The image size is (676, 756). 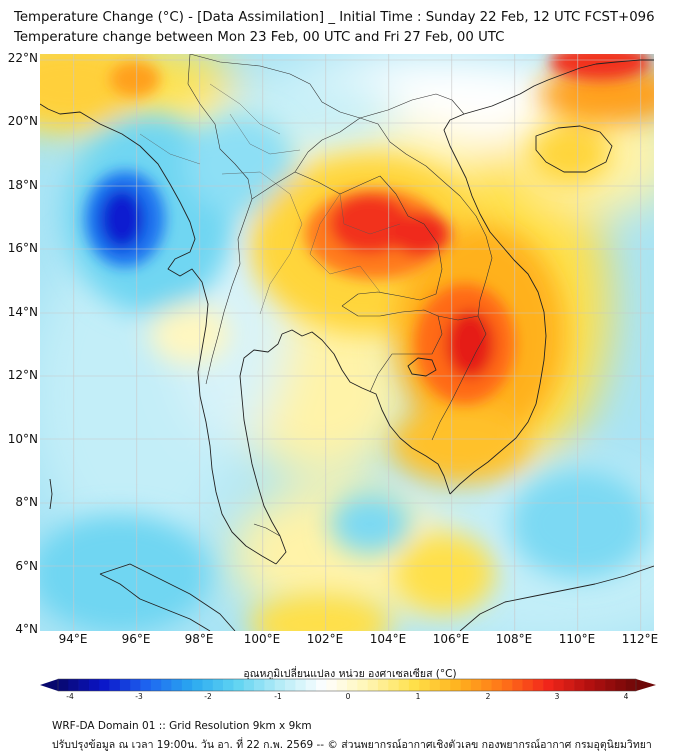 What do you see at coordinates (22, 439) in the screenshot?
I see `lat-label: 10°N` at bounding box center [22, 439].